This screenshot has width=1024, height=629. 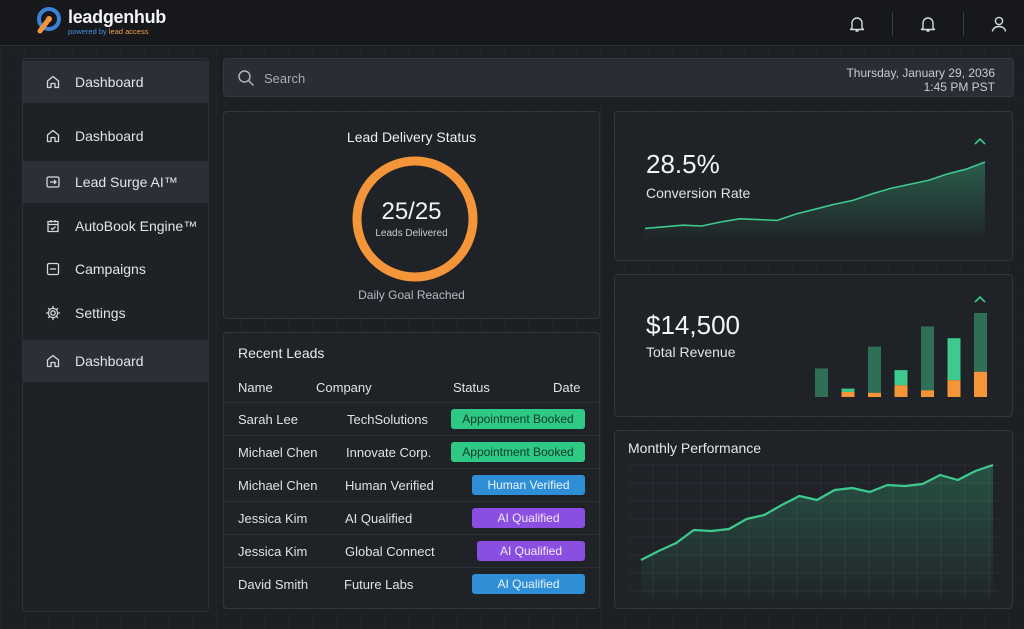 I want to click on user-profile-button, so click(x=999, y=24).